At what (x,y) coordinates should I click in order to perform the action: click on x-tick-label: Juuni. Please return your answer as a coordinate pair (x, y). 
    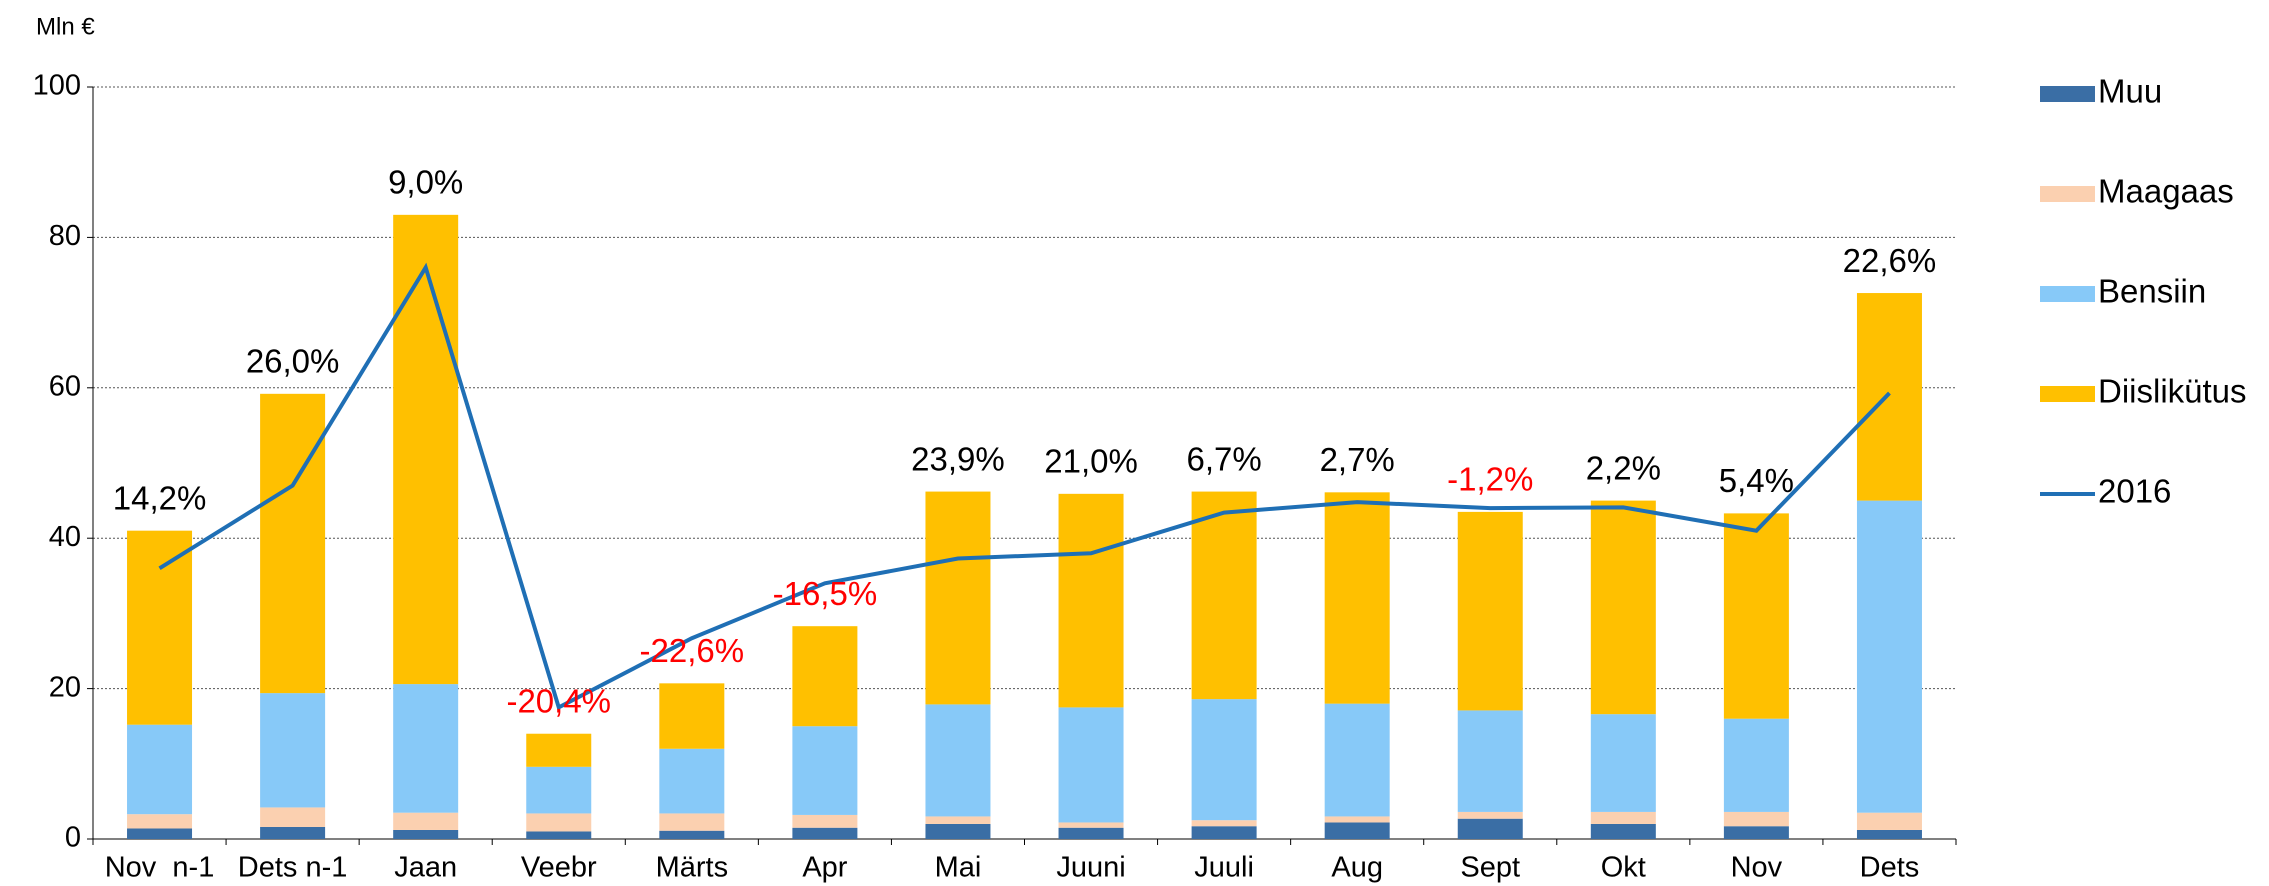
    Looking at the image, I should click on (1090, 868).